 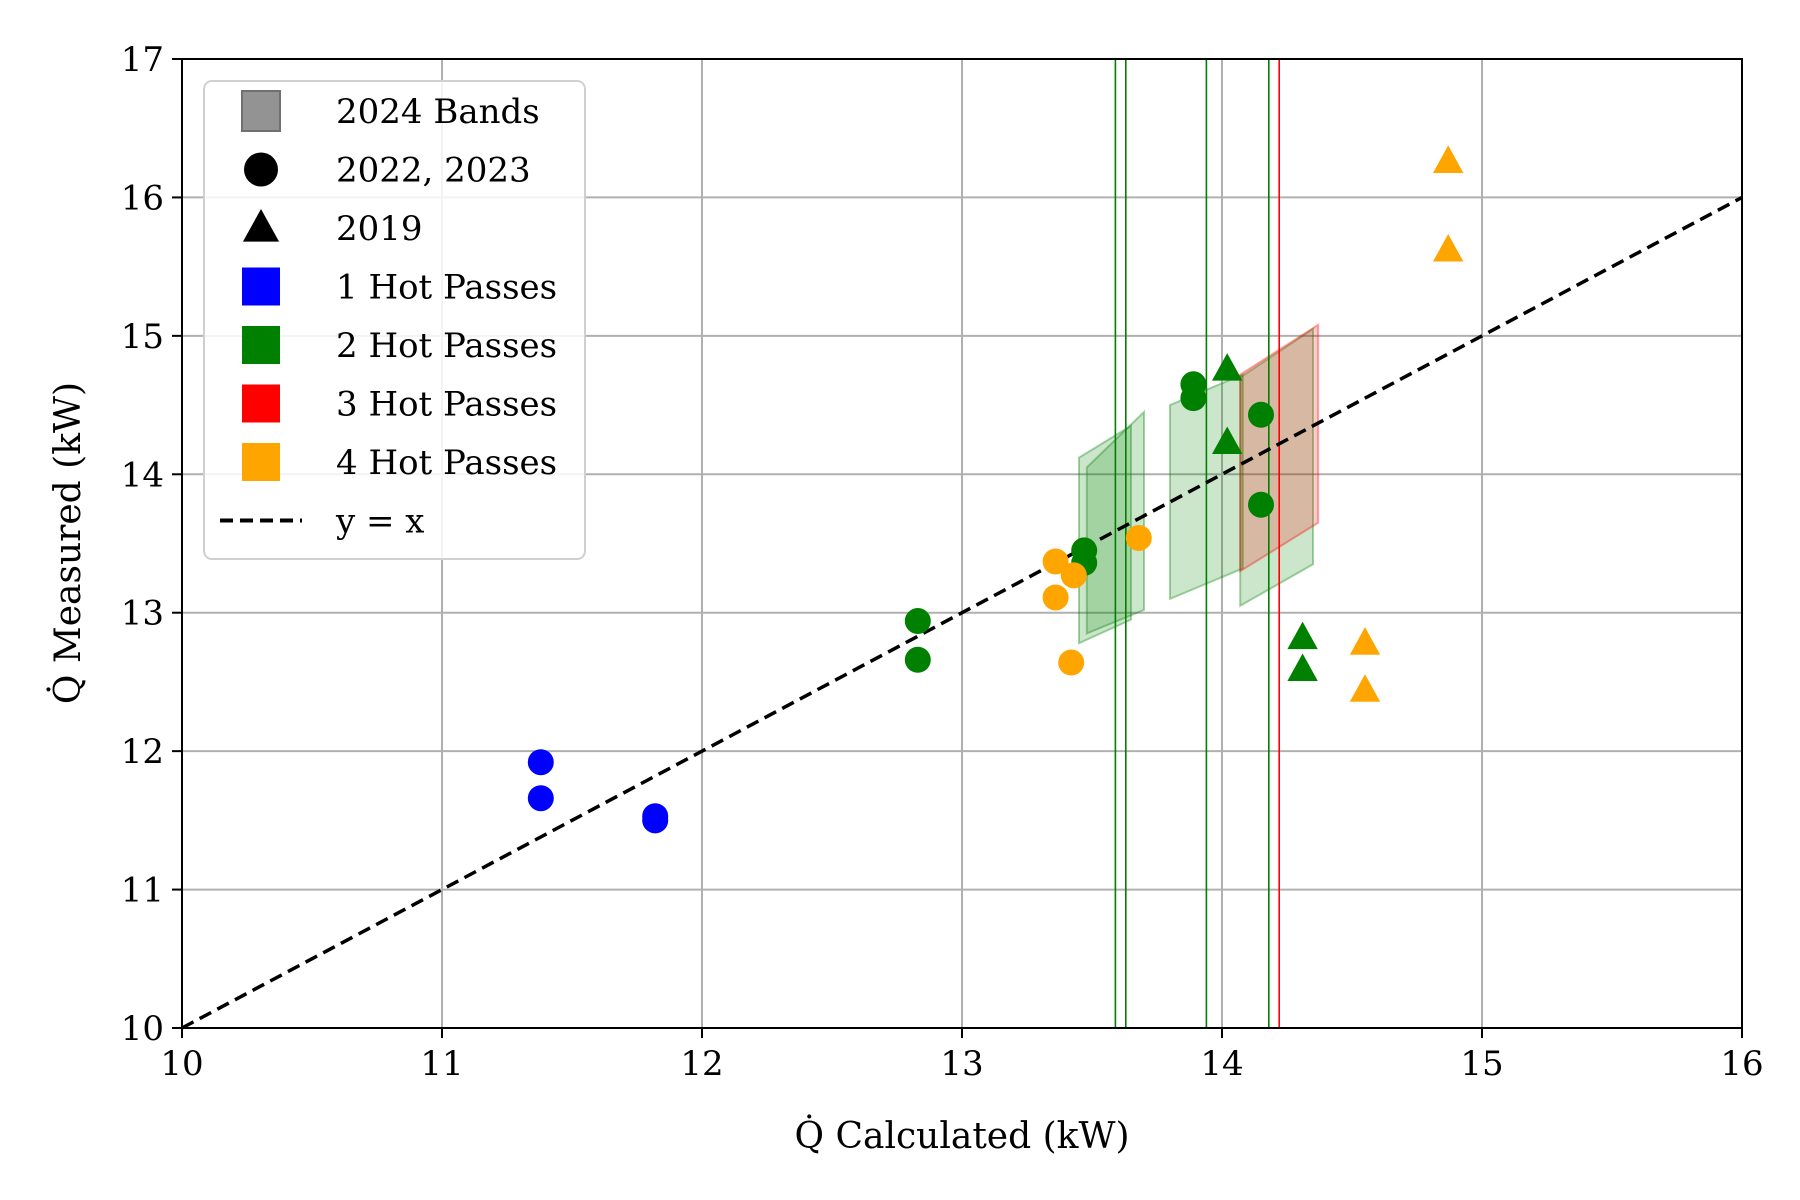 I want to click on x-tick-label: 15, so click(x=1481, y=1064).